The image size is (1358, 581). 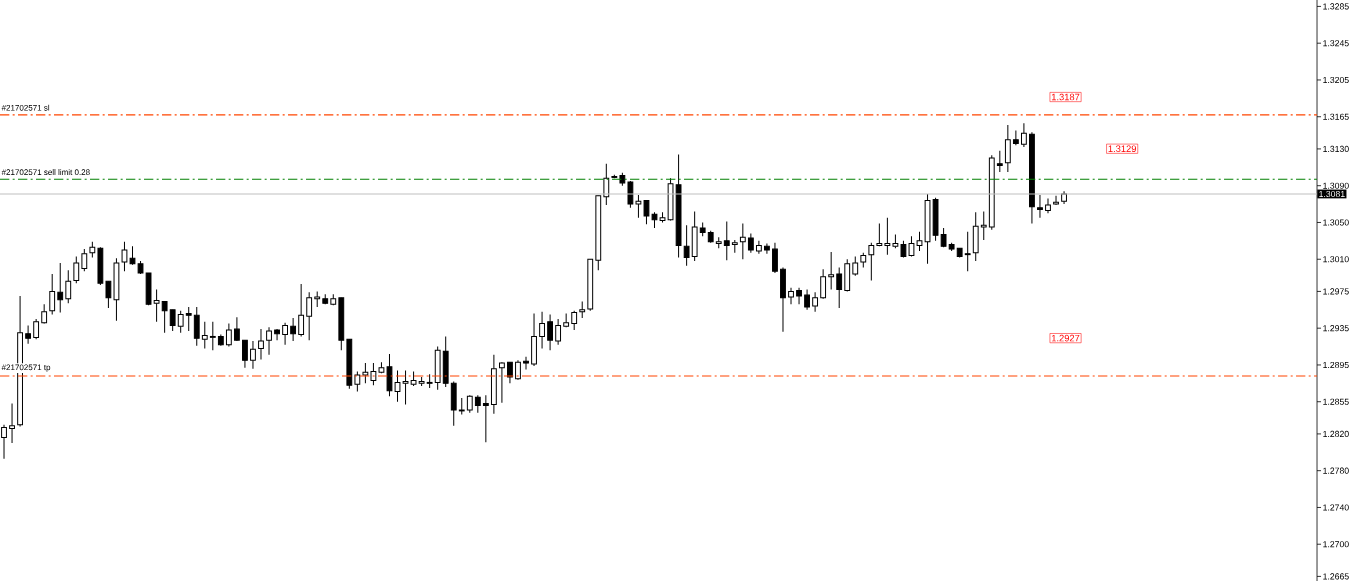 I want to click on y-tick-label: 1.2895, so click(x=1336, y=365).